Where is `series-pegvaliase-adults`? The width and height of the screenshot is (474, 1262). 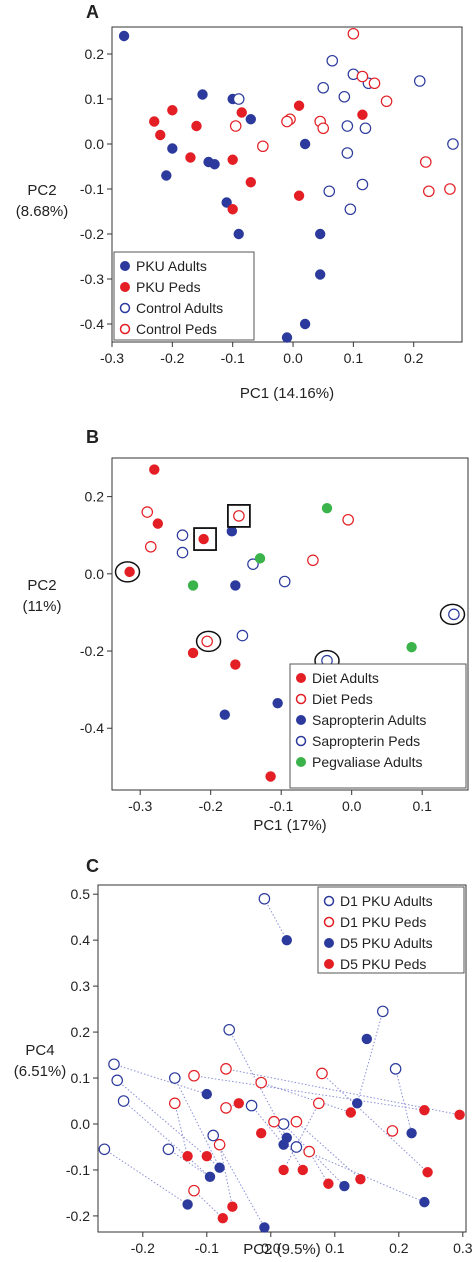 series-pegvaliase-adults is located at coordinates (302, 577).